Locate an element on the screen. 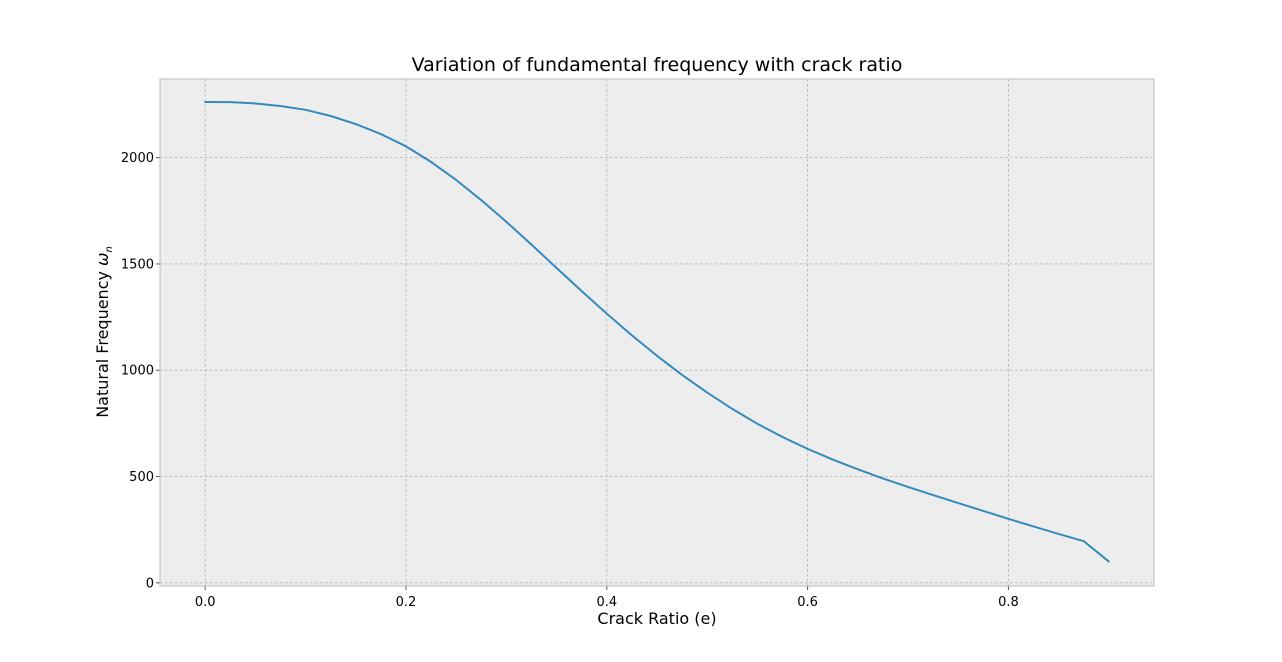 The image size is (1282, 662). x-axis-label: Crack Ratio (e) is located at coordinates (656, 618).